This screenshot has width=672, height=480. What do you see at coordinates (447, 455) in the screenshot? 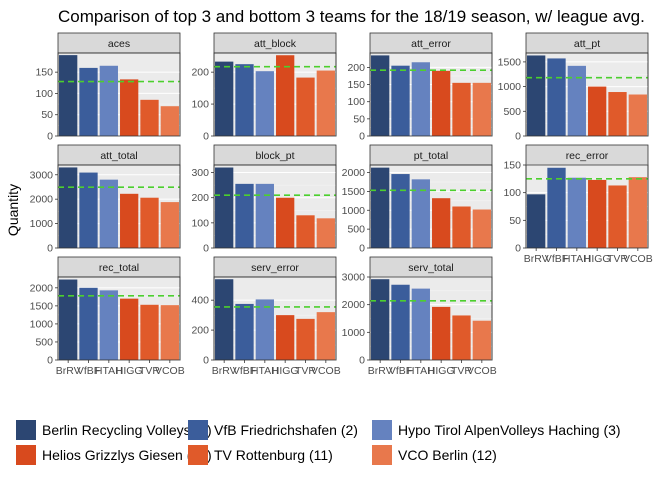
I see `legend-label: VCO Berlin (12)` at bounding box center [447, 455].